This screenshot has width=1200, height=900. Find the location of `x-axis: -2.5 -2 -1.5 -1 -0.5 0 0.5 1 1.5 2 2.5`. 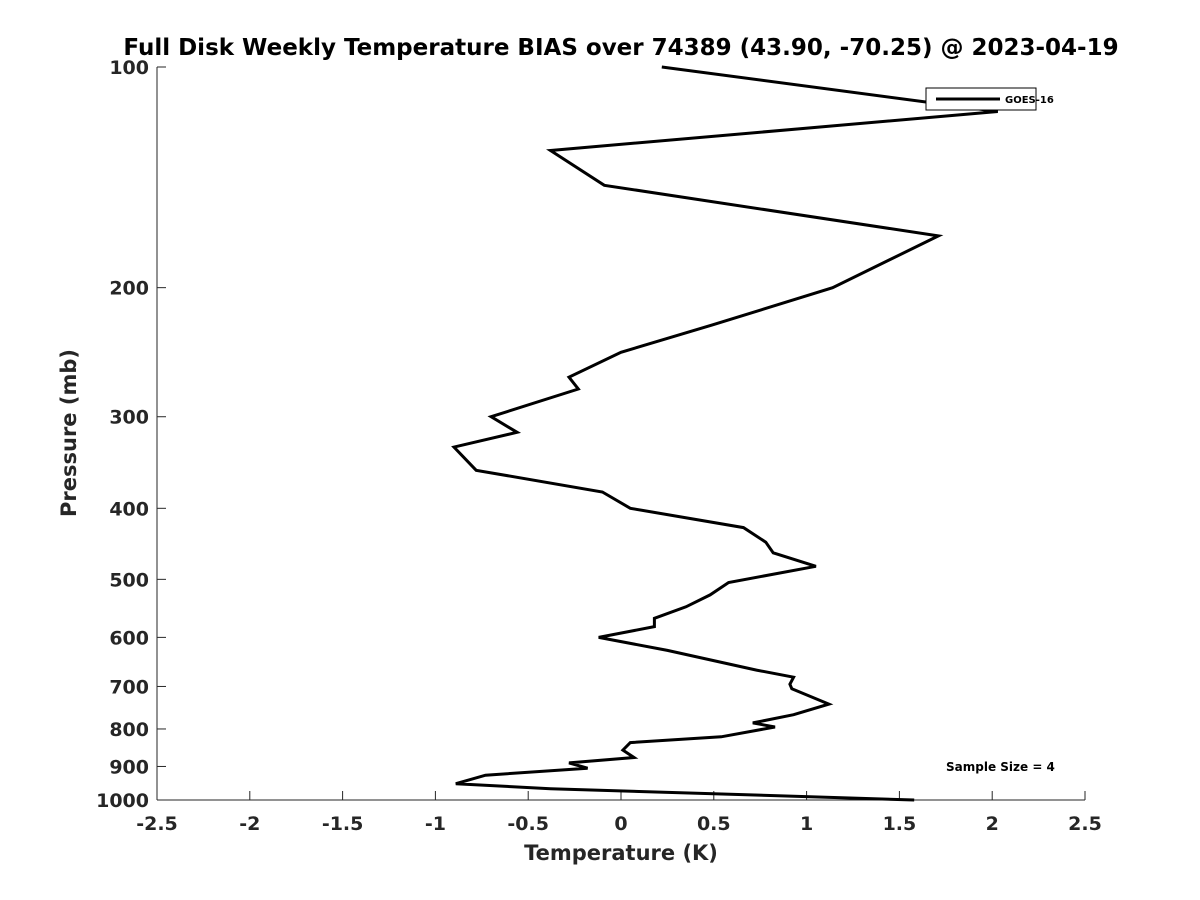

x-axis: -2.5 -2 -1.5 -1 -0.5 0 0.5 1 1.5 2 2.5 is located at coordinates (619, 813).